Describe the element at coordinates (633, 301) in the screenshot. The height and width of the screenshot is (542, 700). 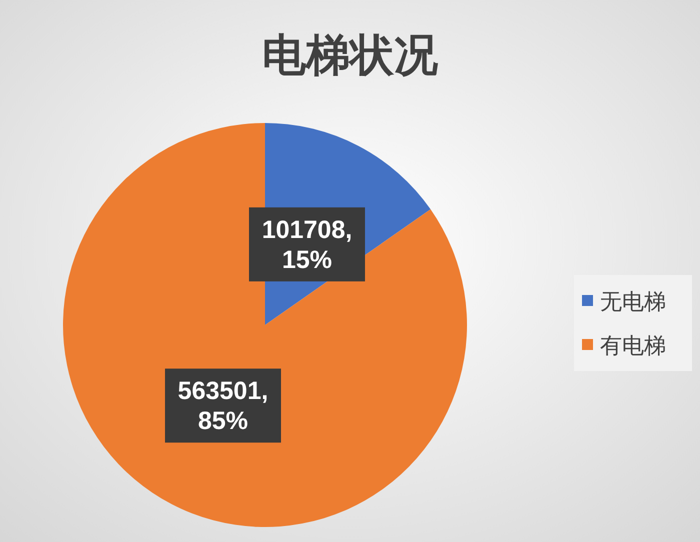
I see `legend-label: 无电梯` at that location.